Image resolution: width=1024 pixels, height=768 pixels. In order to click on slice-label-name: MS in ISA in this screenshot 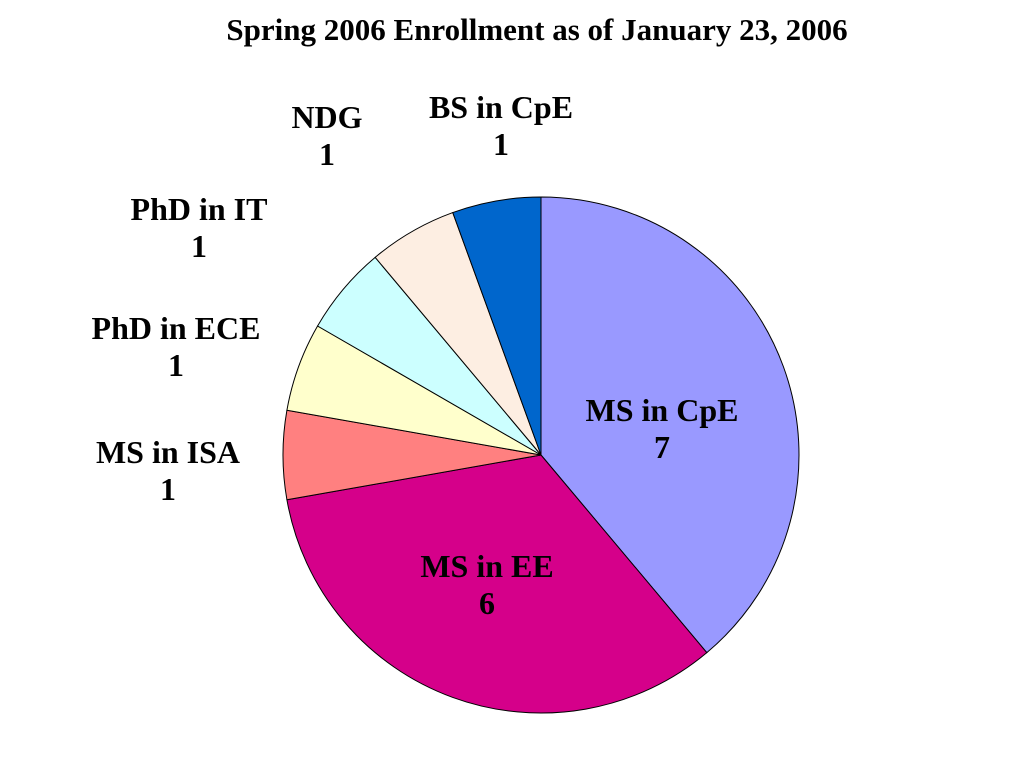, I will do `click(168, 452)`.